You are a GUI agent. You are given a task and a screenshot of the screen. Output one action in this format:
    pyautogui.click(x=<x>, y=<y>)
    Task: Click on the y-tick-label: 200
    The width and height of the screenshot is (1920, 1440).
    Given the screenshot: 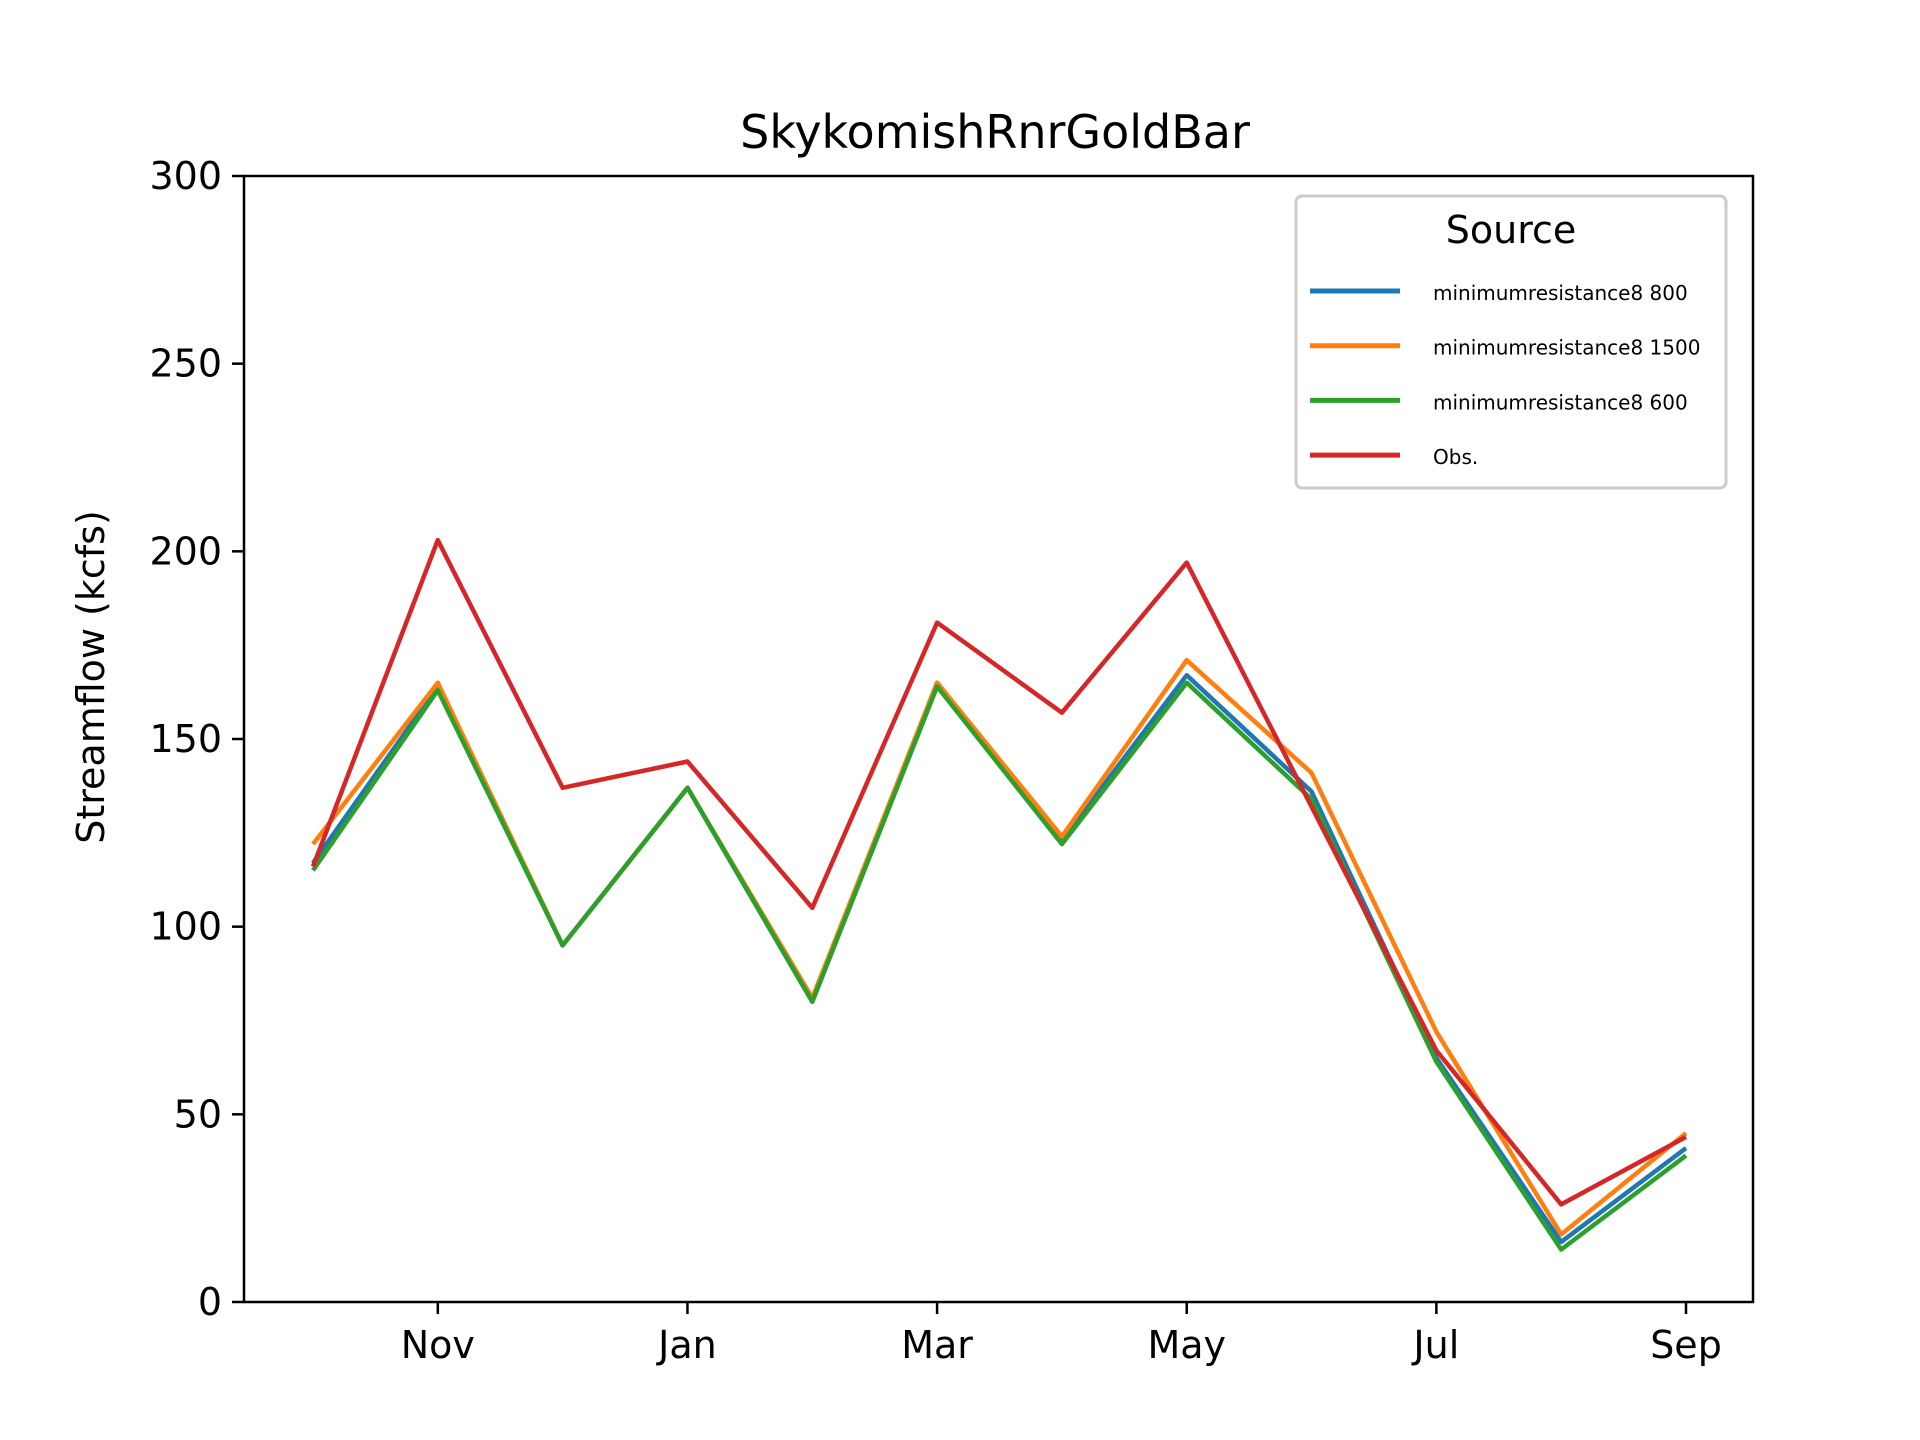 What is the action you would take?
    pyautogui.click(x=185, y=551)
    